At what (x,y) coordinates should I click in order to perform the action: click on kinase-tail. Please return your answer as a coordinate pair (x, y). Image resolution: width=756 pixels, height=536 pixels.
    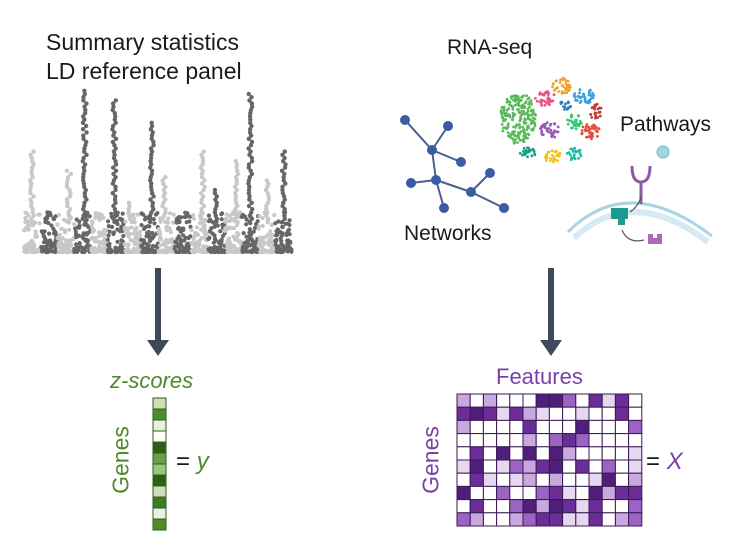
    Looking at the image, I should click on (621, 222).